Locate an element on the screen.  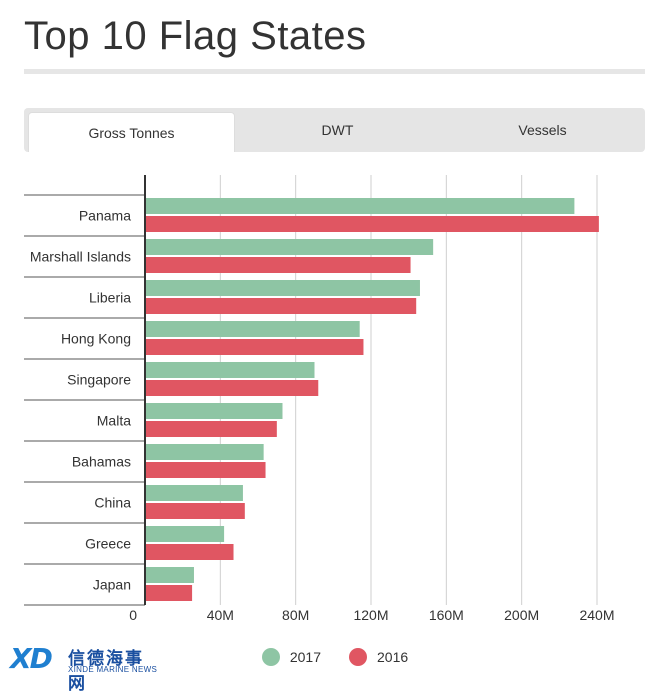
title-divider is located at coordinates (334, 71).